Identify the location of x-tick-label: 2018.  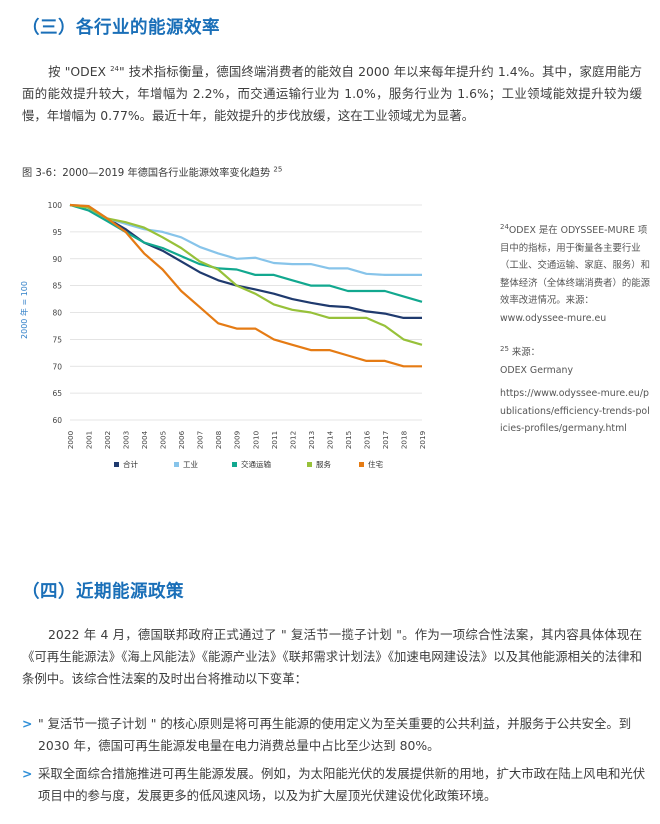
(403, 439).